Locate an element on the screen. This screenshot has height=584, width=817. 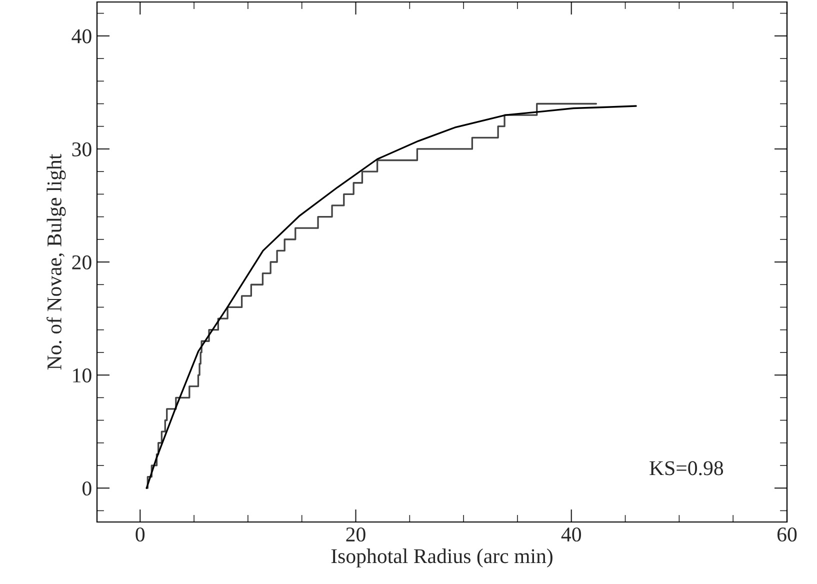
y-tick-label: 30 is located at coordinates (82, 149).